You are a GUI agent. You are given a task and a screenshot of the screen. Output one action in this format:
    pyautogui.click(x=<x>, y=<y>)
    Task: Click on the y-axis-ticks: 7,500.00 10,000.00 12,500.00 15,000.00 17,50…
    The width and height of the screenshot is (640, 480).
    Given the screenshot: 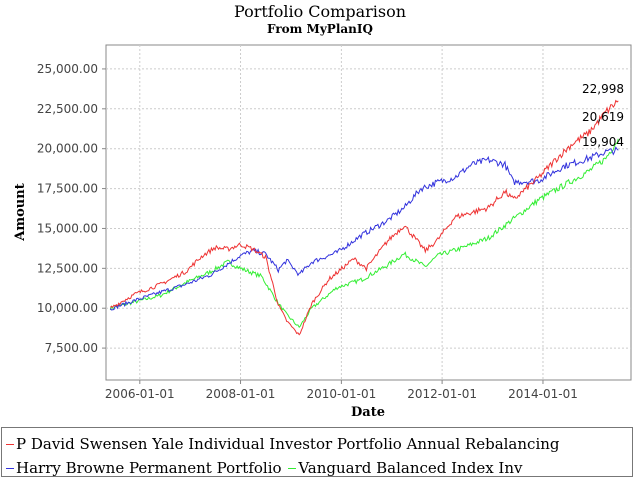 What is the action you would take?
    pyautogui.click(x=71, y=208)
    